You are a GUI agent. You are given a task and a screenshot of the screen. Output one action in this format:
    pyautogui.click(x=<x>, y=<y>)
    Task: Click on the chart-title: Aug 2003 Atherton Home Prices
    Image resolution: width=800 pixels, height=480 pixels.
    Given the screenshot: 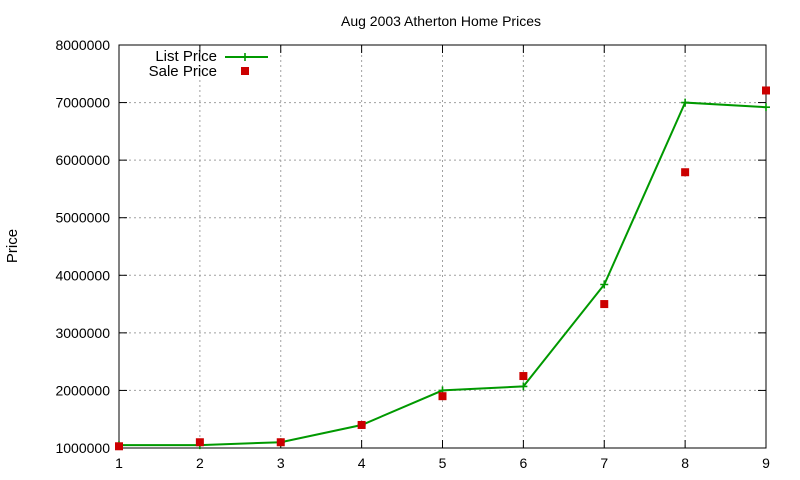 What is the action you would take?
    pyautogui.click(x=441, y=21)
    